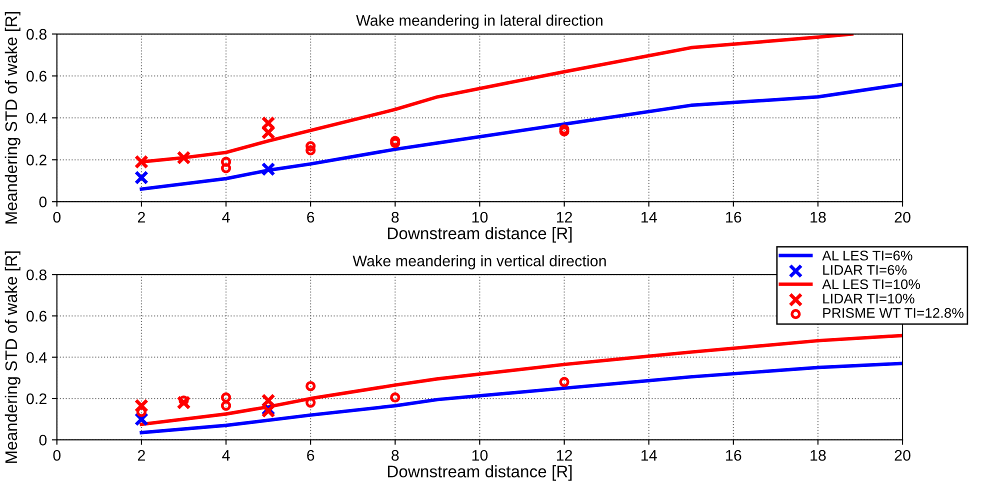 The height and width of the screenshot is (486, 981). Describe the element at coordinates (893, 313) in the screenshot. I see `legend-label: PRISME WT TI=12.8%` at that location.